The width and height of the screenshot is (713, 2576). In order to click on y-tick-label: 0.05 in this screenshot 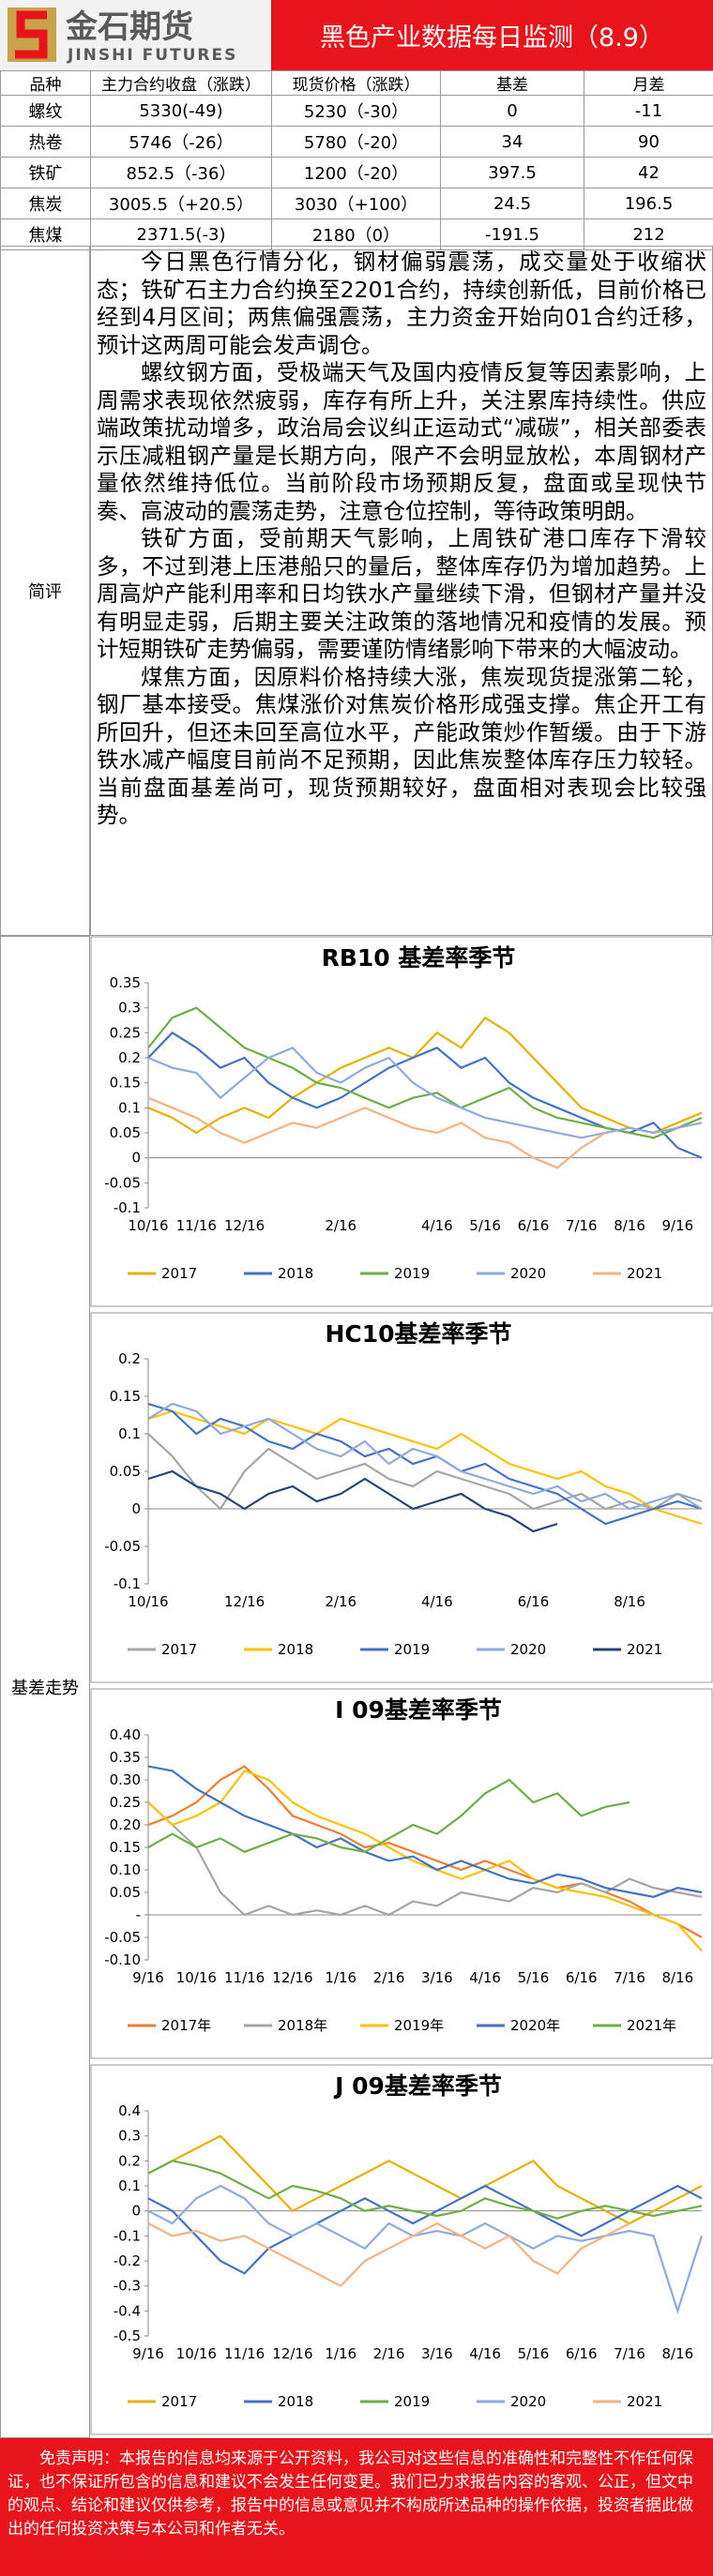, I will do `click(125, 1471)`.